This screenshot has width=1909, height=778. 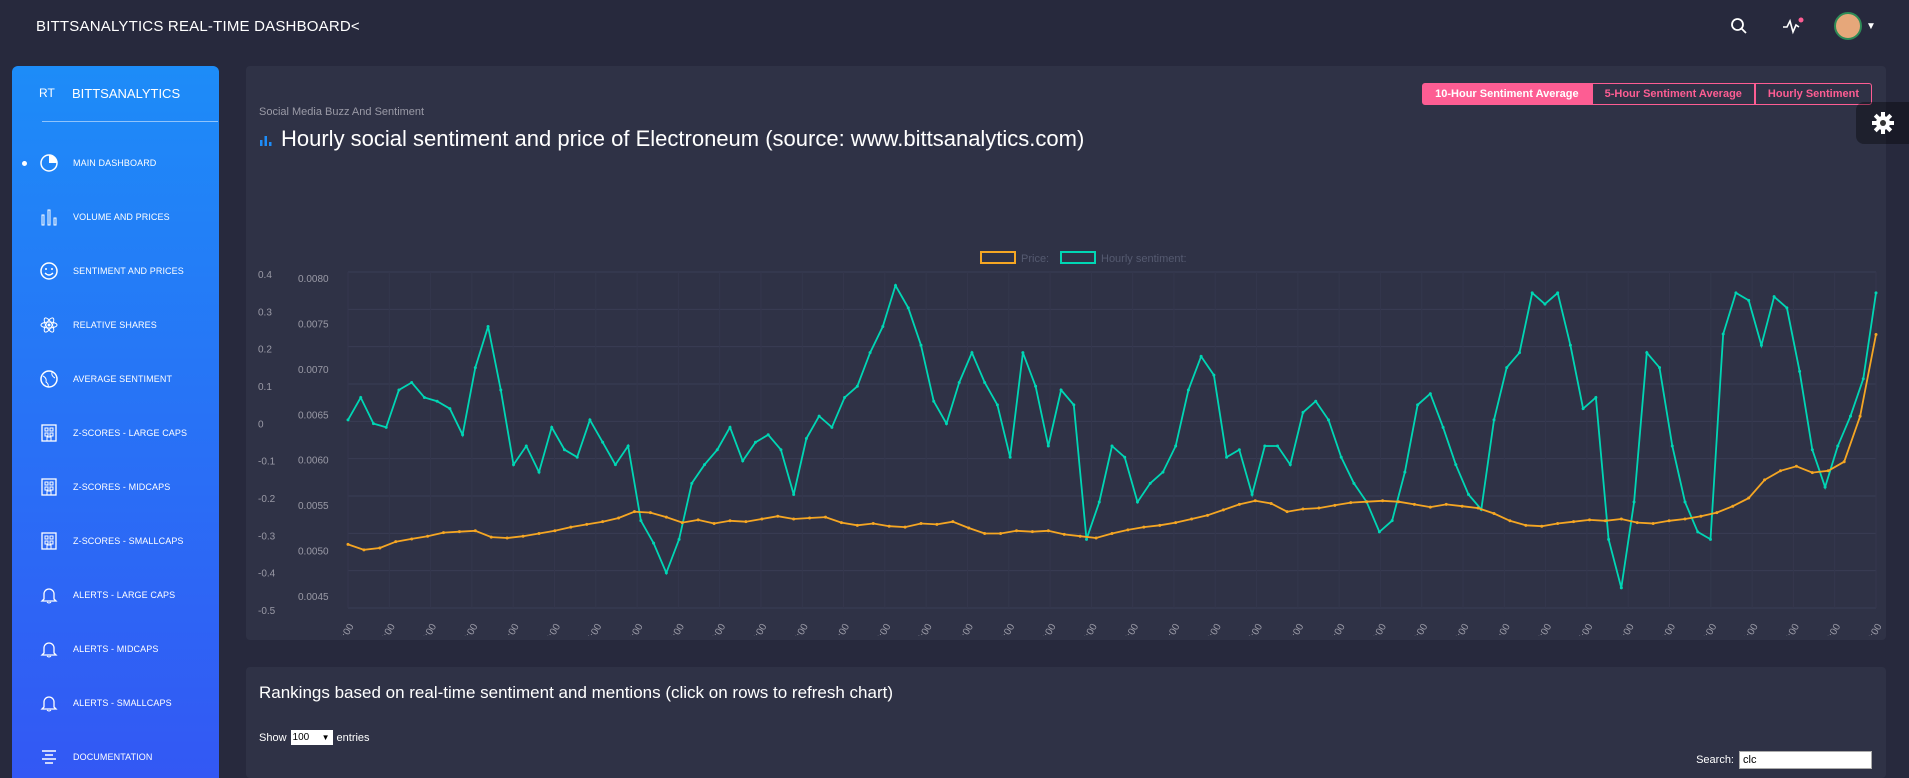 What do you see at coordinates (265, 387) in the screenshot?
I see `y-tick-label-sentiment: 0.1` at bounding box center [265, 387].